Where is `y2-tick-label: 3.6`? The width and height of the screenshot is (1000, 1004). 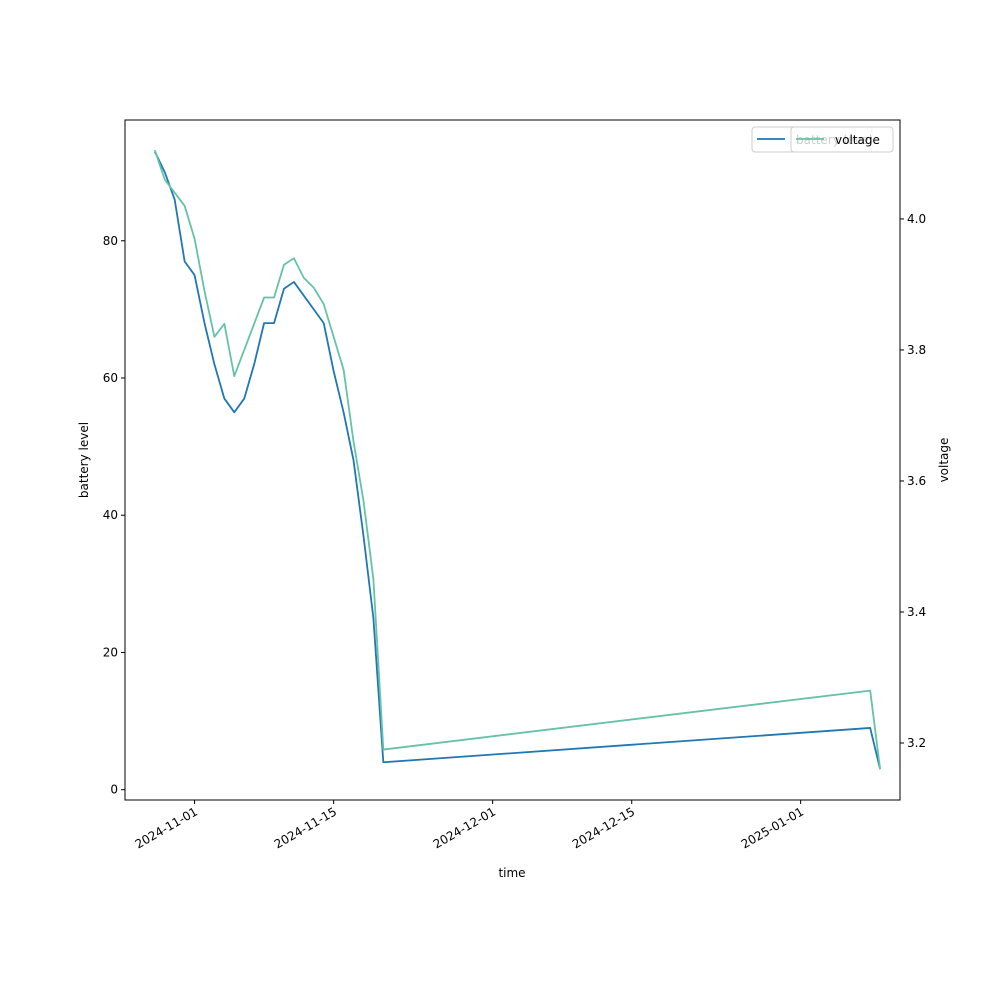 y2-tick-label: 3.6 is located at coordinates (916, 481).